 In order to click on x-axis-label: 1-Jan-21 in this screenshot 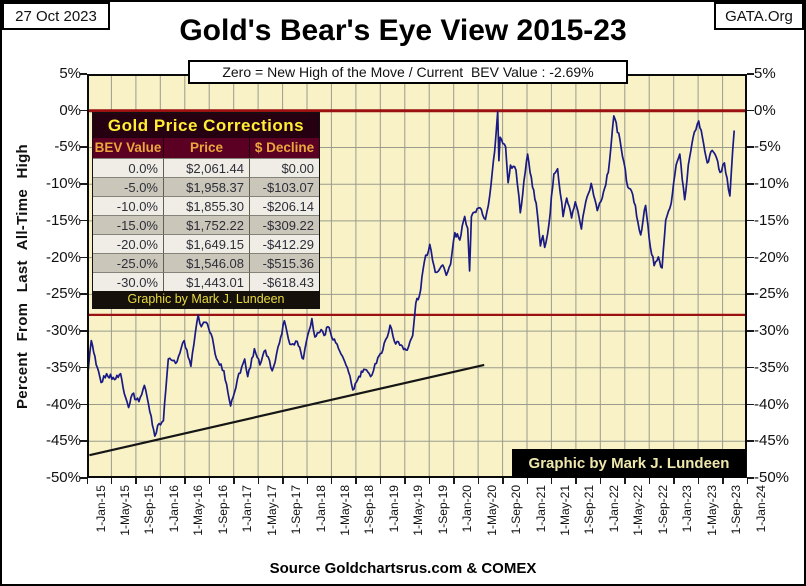, I will do `click(540, 509)`.